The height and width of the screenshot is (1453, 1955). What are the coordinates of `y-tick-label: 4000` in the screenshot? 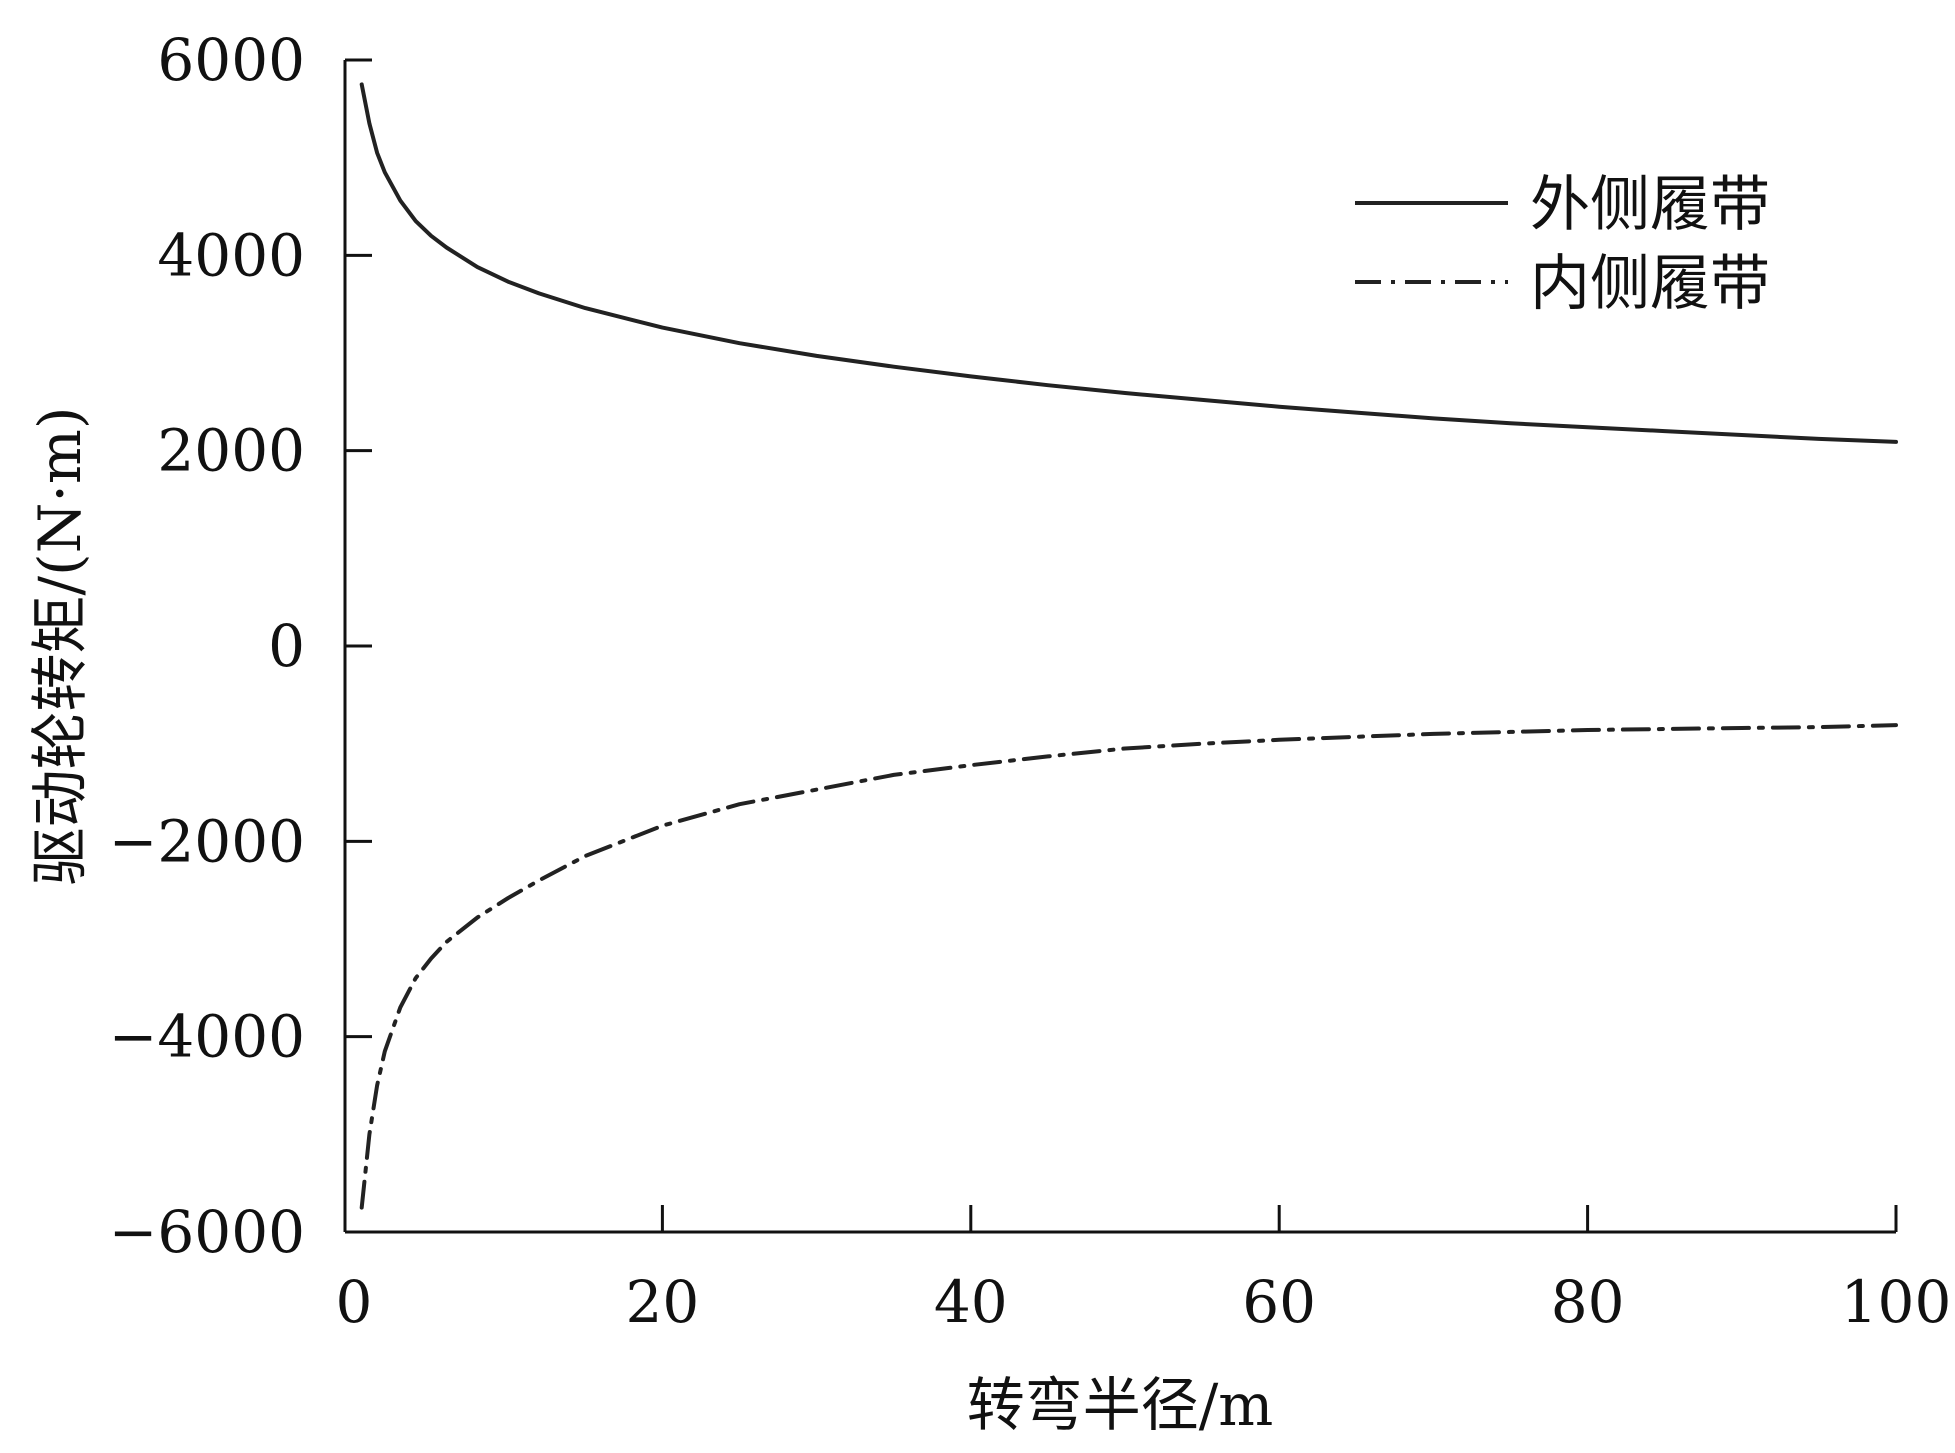 It's located at (231, 255).